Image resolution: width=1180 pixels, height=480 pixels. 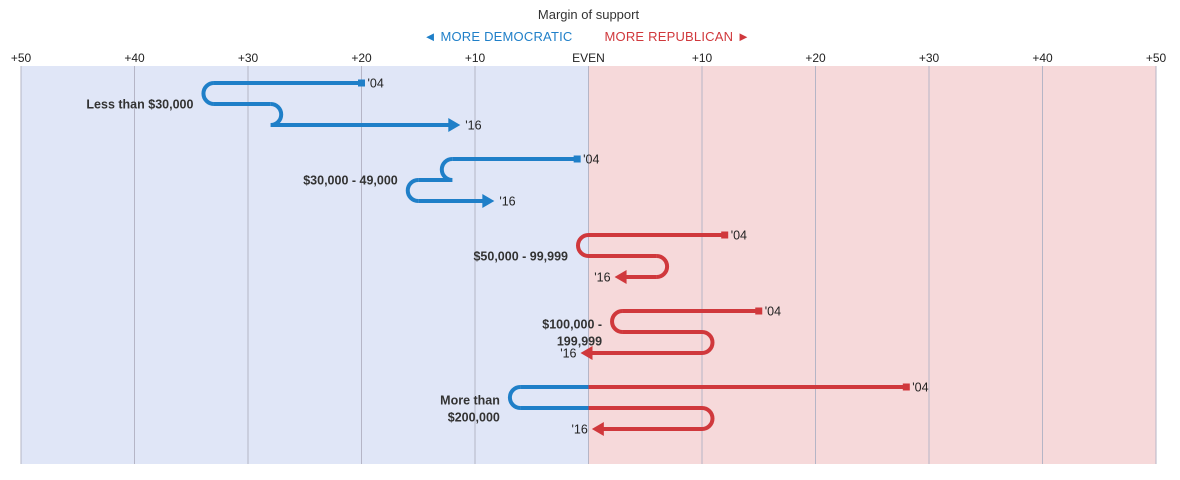 What do you see at coordinates (498, 36) in the screenshot?
I see `legend-more-democratic: ◄ MORE DEMOCRATIC` at bounding box center [498, 36].